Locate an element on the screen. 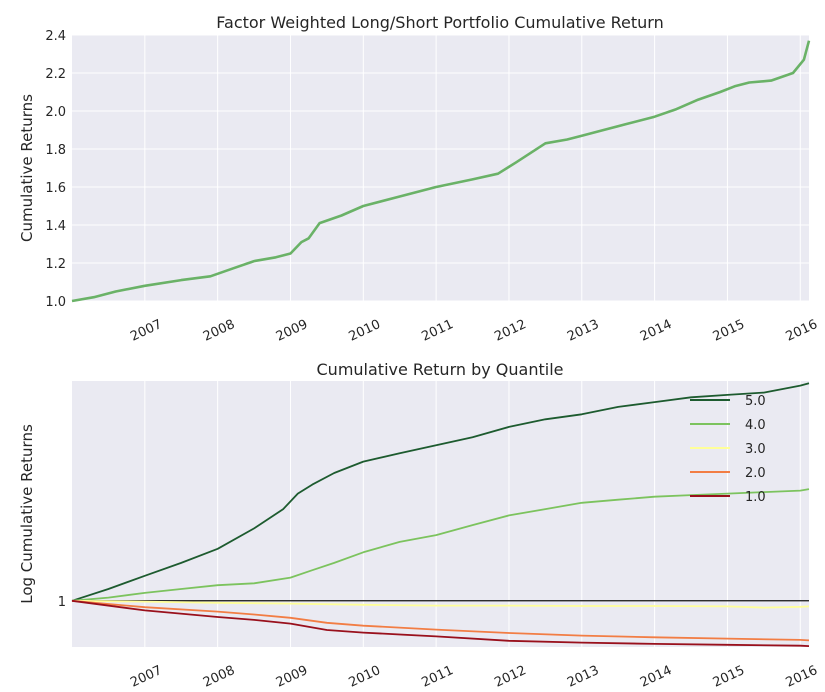  y-tick-label: 1.0 is located at coordinates (55, 302).